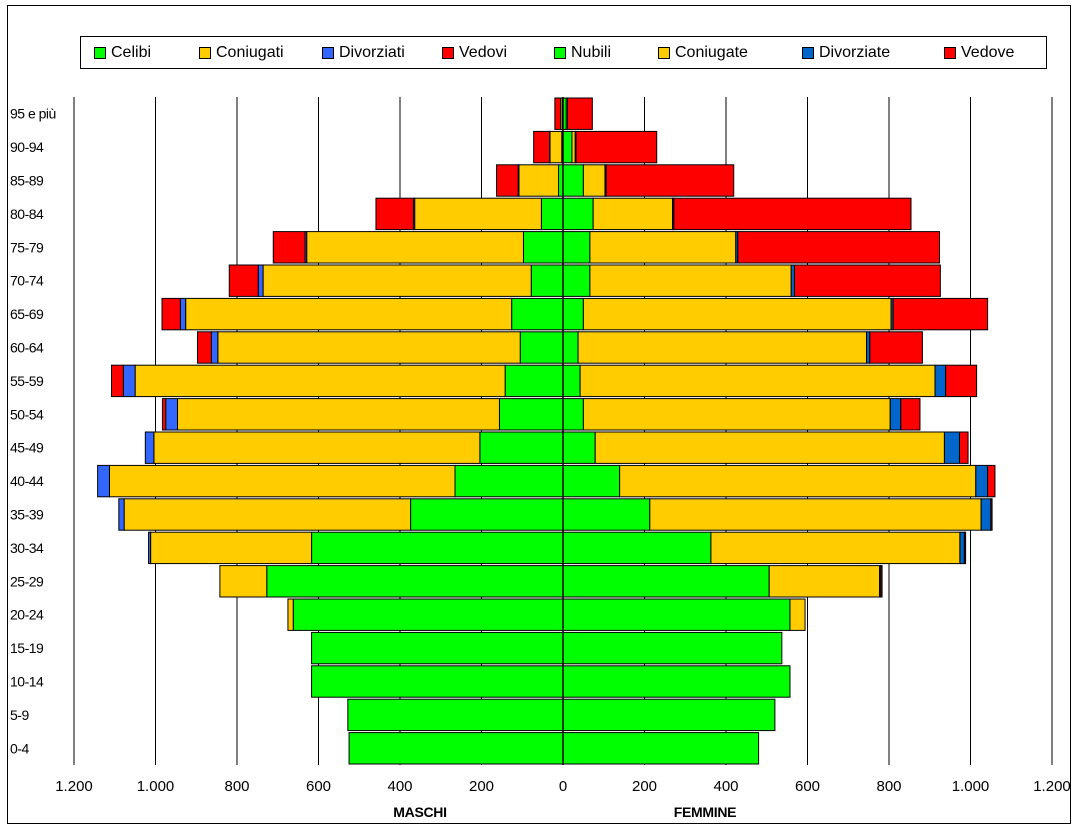  I want to click on x-tick-label: 200, so click(481, 786).